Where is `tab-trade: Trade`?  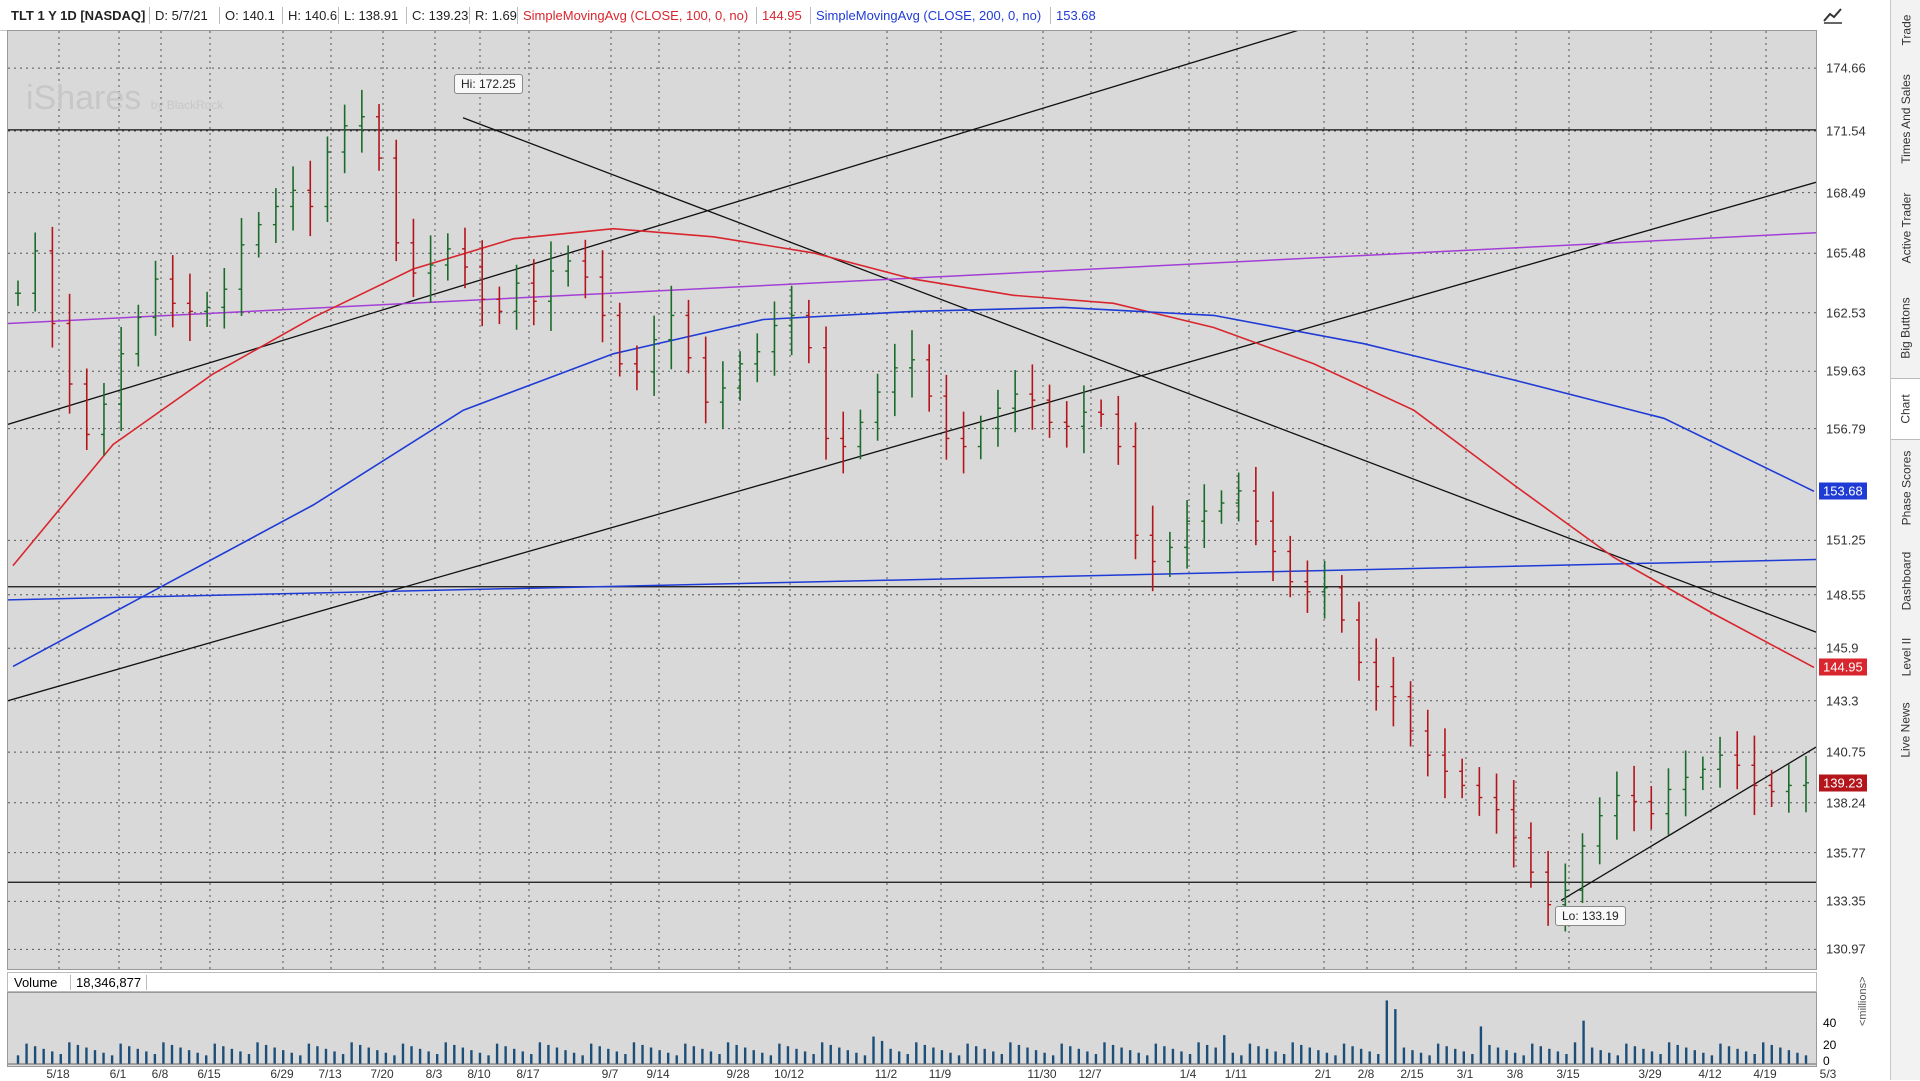 tab-trade: Trade is located at coordinates (1906, 30).